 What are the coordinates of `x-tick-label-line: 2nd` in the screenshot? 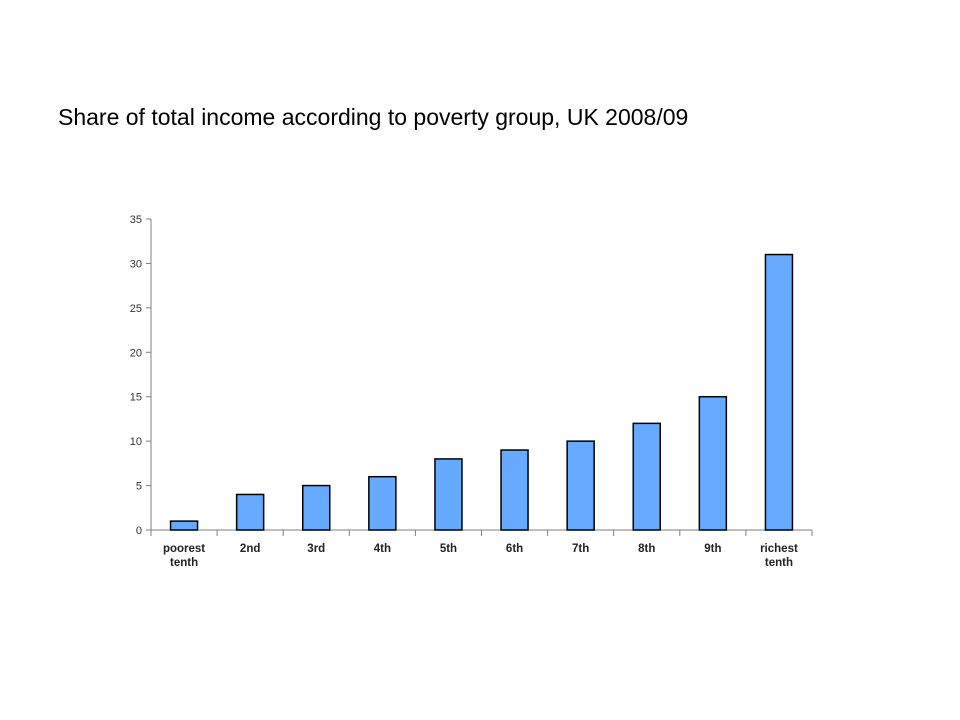 It's located at (250, 549).